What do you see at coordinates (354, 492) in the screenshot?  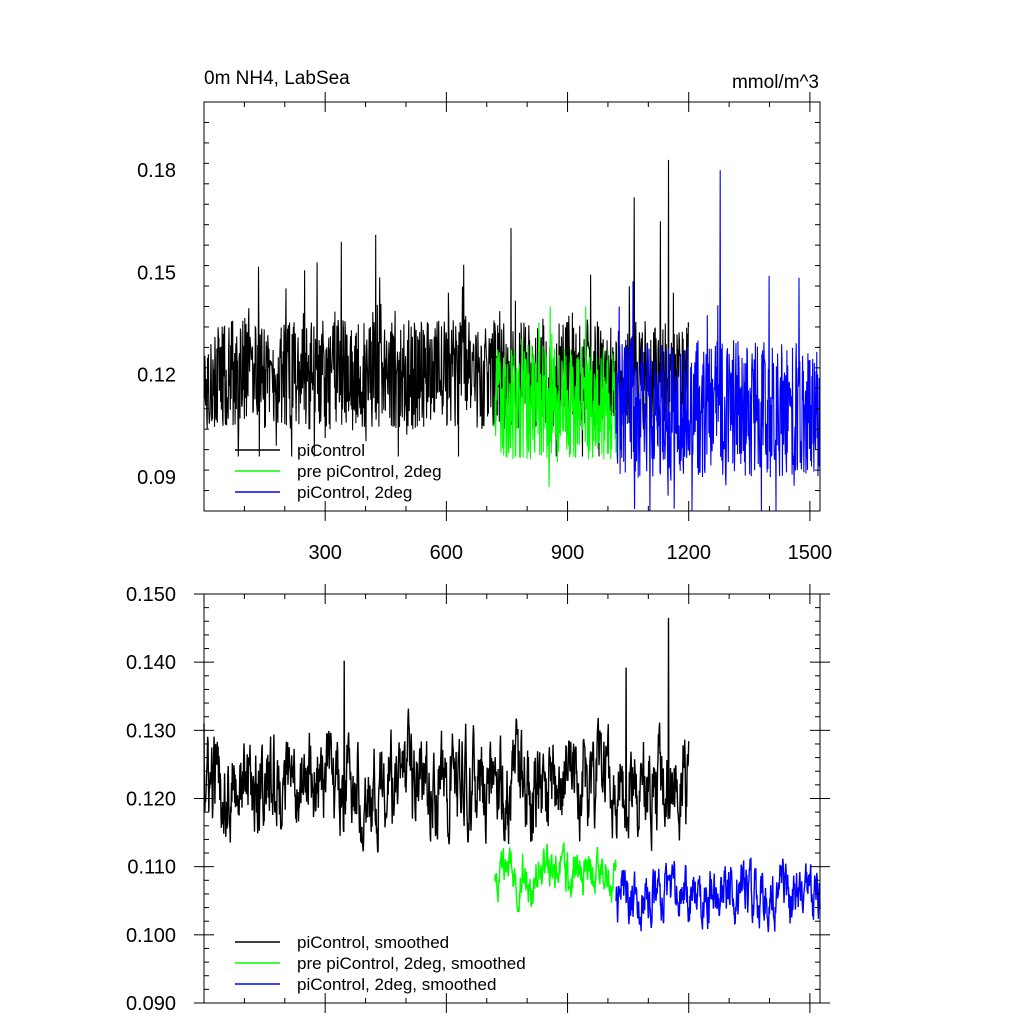 I see `legend-label-3: piControl, 2deg` at bounding box center [354, 492].